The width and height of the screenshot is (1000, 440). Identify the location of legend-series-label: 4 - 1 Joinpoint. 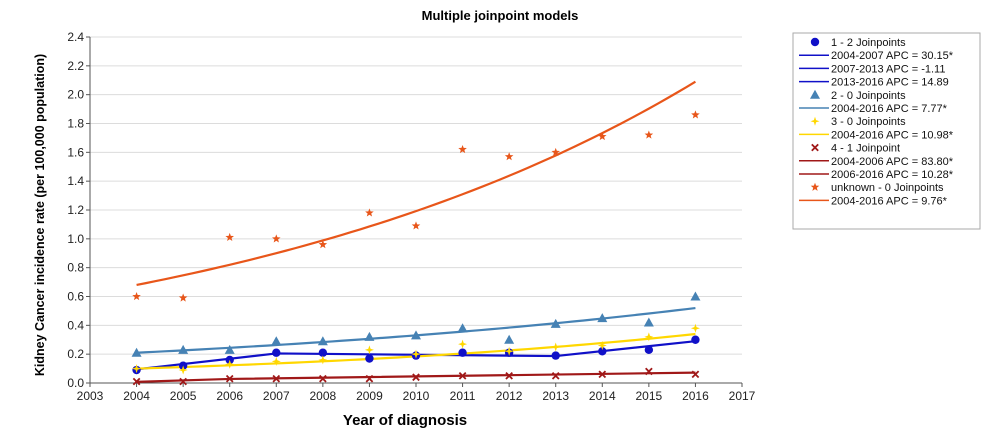
(865, 149).